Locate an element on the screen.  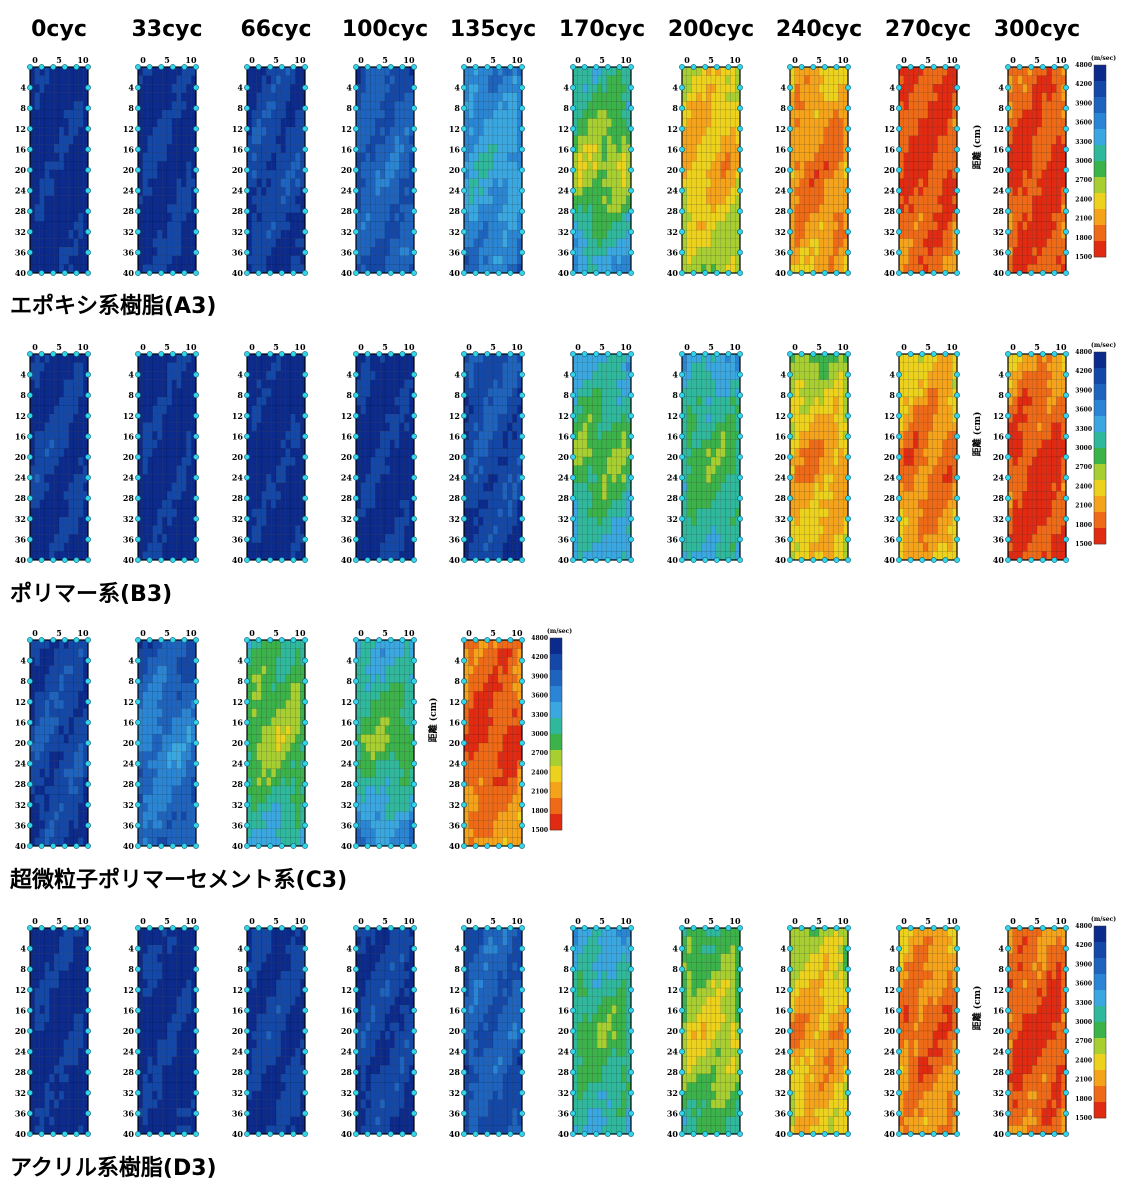
y-tick-label: 28 is located at coordinates (347, 211).